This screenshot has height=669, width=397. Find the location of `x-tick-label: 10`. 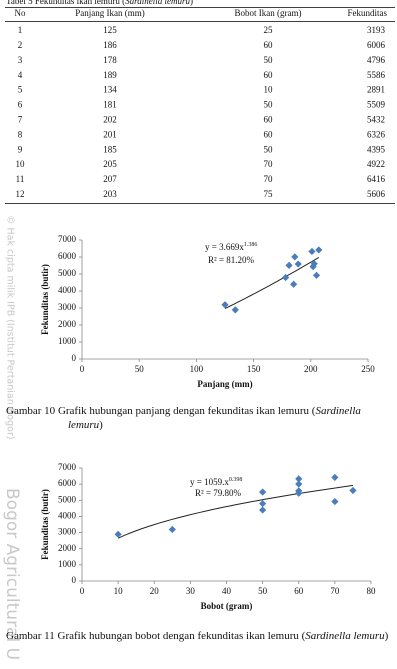

x-tick-label: 10 is located at coordinates (119, 591).